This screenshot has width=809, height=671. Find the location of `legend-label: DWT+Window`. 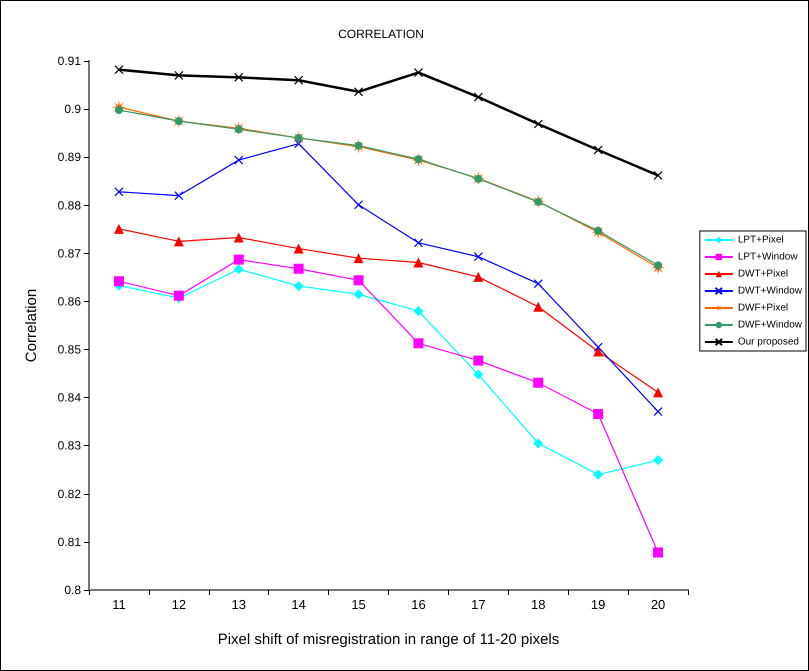

legend-label: DWT+Window is located at coordinates (770, 291).